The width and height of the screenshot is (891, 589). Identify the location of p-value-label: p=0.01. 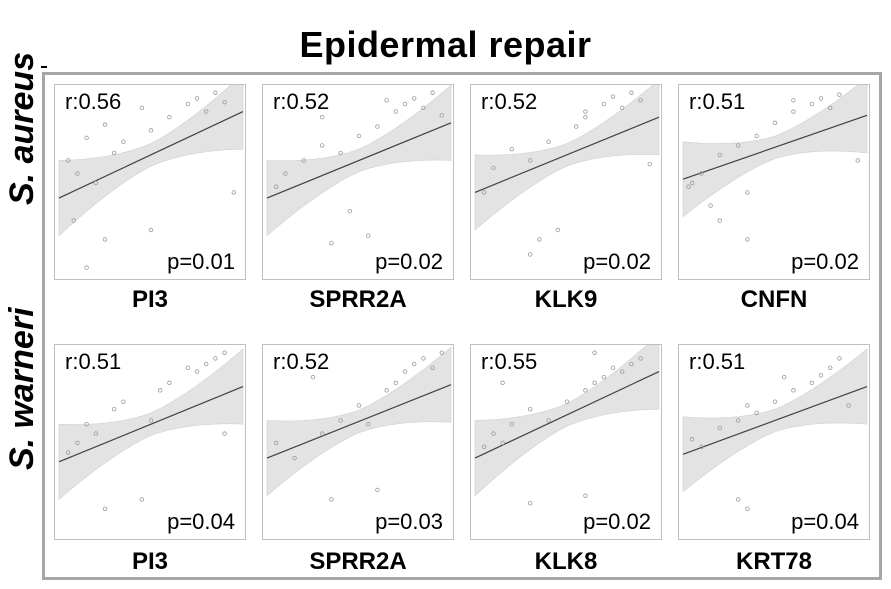
(201, 261).